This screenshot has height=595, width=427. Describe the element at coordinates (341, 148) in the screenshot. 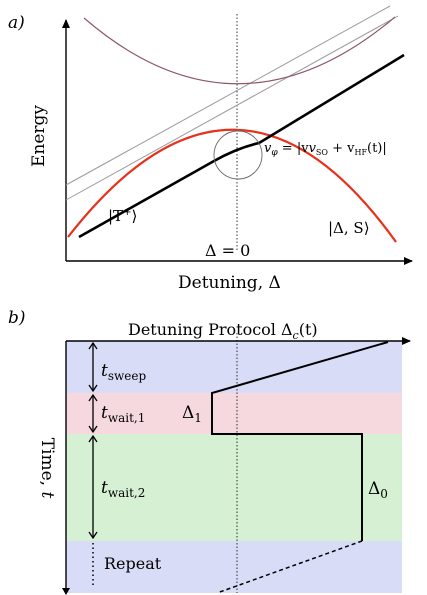

I see `velocity-plus: + v` at that location.